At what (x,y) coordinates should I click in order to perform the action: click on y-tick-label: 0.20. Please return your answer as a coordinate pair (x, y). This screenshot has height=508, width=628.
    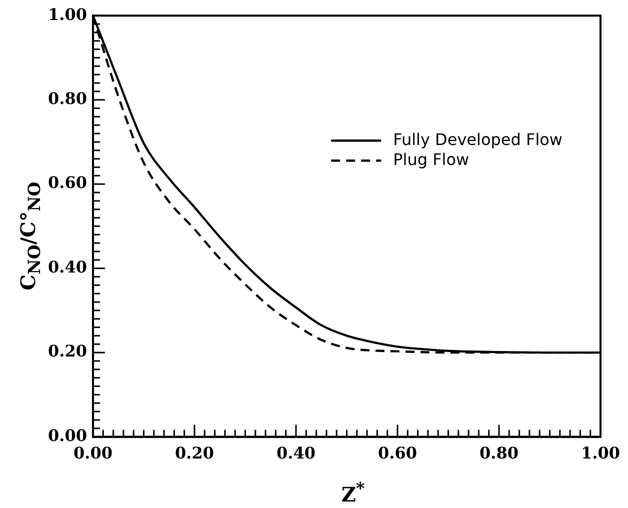
    Looking at the image, I should click on (67, 351).